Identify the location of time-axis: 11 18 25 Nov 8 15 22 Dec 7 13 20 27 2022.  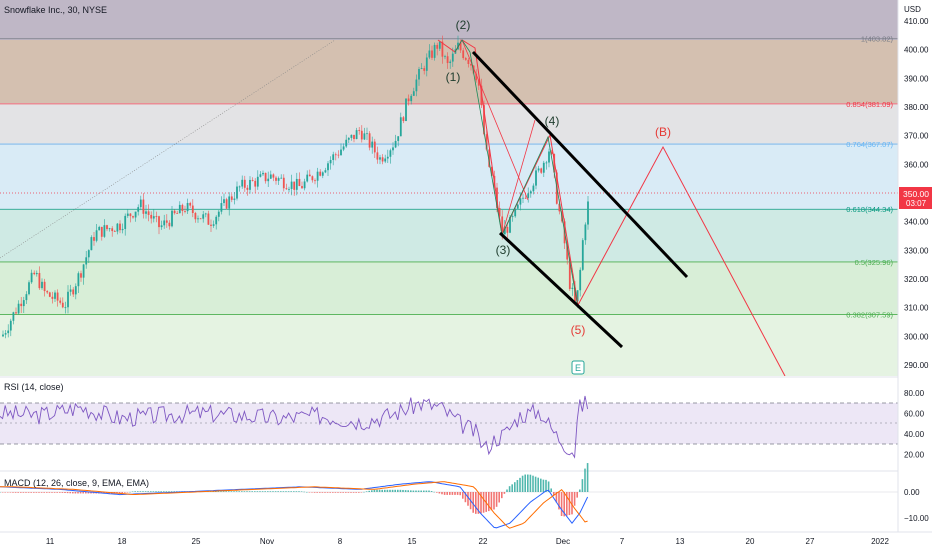
(466, 541).